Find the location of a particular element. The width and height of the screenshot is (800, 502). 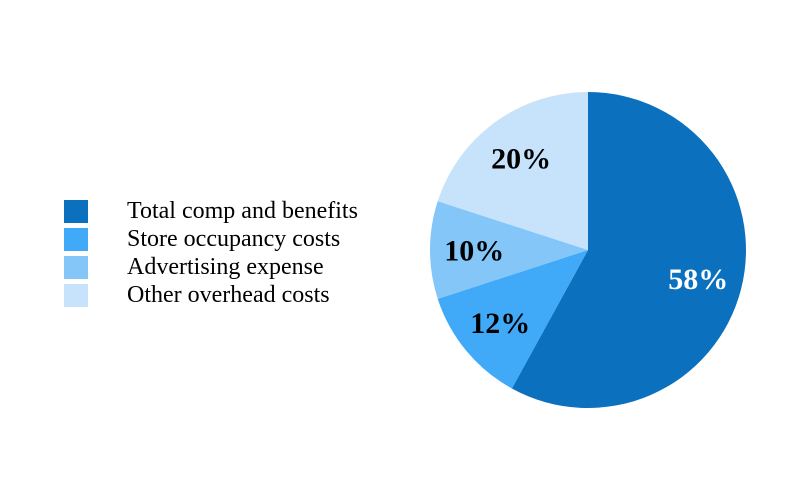

legend-item: Total comp and benefits is located at coordinates (211, 211).